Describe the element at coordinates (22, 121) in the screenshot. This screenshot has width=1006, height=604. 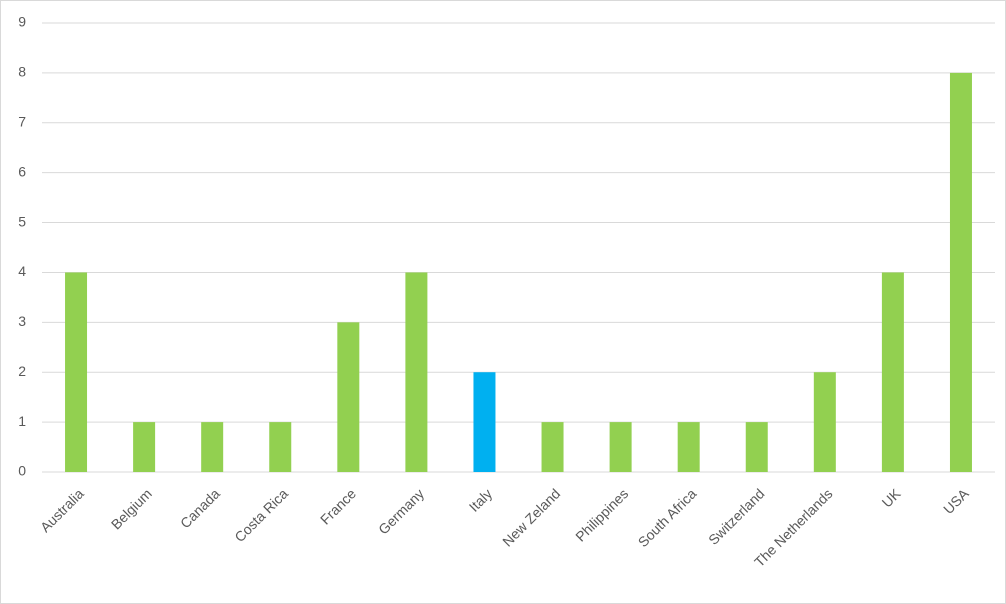
I see `y-tick-label: 7` at that location.